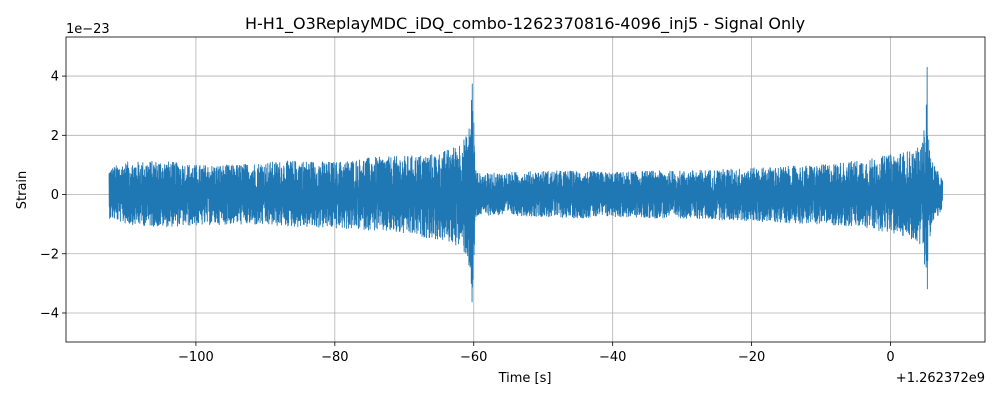  I want to click on y-tick-label: −2, so click(49, 254).